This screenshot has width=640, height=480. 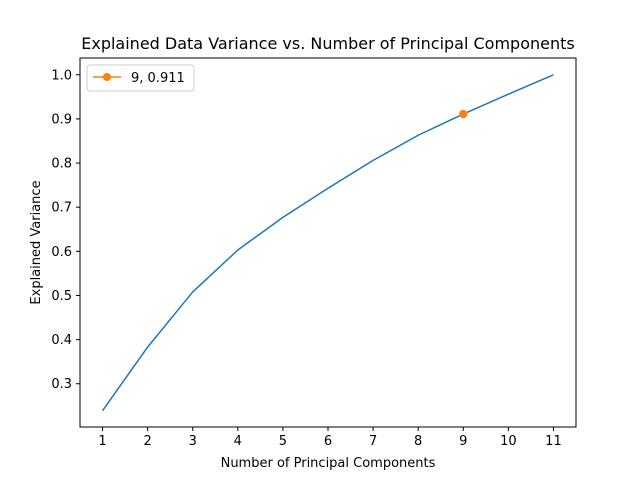 I want to click on y-axis-label: Explained Variance, so click(x=36, y=242).